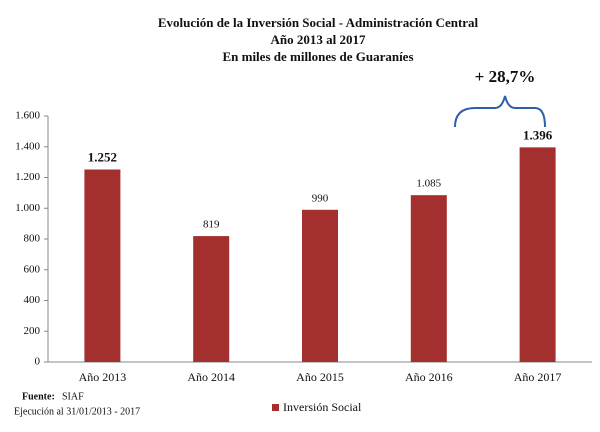  Describe the element at coordinates (32, 239) in the screenshot. I see `y-tick-label: 800` at that location.